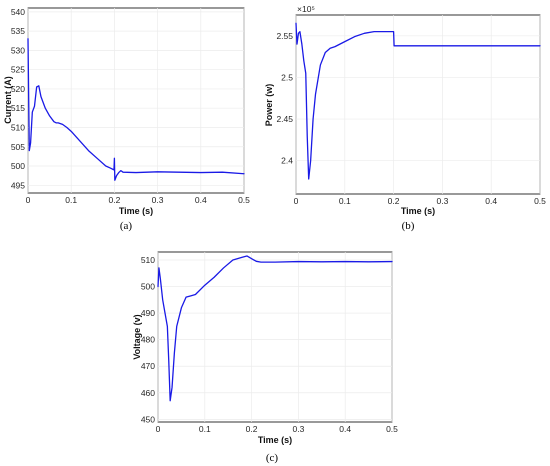  What do you see at coordinates (284, 119) in the screenshot?
I see `y-tick-label: 2.45` at bounding box center [284, 119].